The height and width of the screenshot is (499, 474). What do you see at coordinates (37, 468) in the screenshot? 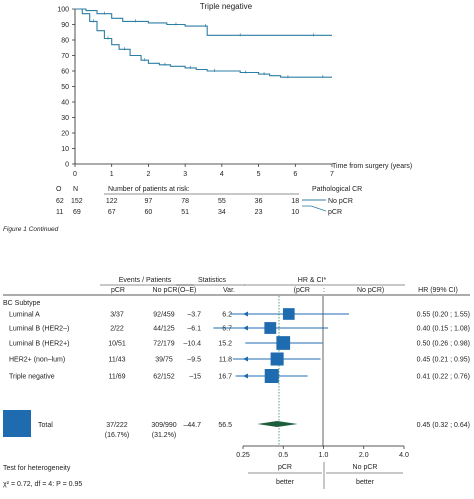
I see `heterogeneity-label: Test for heterogeneity` at bounding box center [37, 468].